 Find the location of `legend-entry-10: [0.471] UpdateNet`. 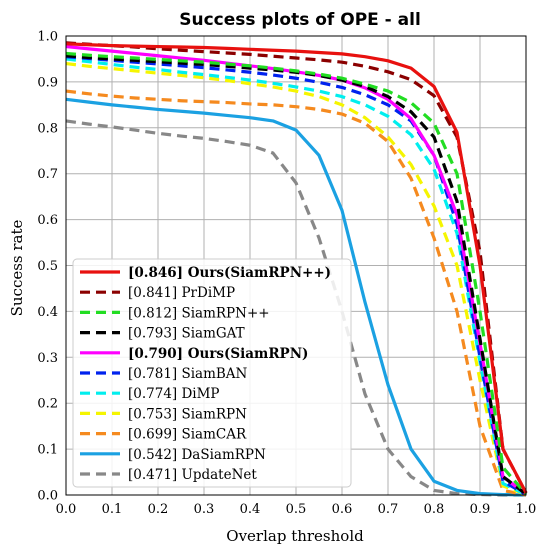

legend-entry-10: [0.471] UpdateNet is located at coordinates (192, 475).